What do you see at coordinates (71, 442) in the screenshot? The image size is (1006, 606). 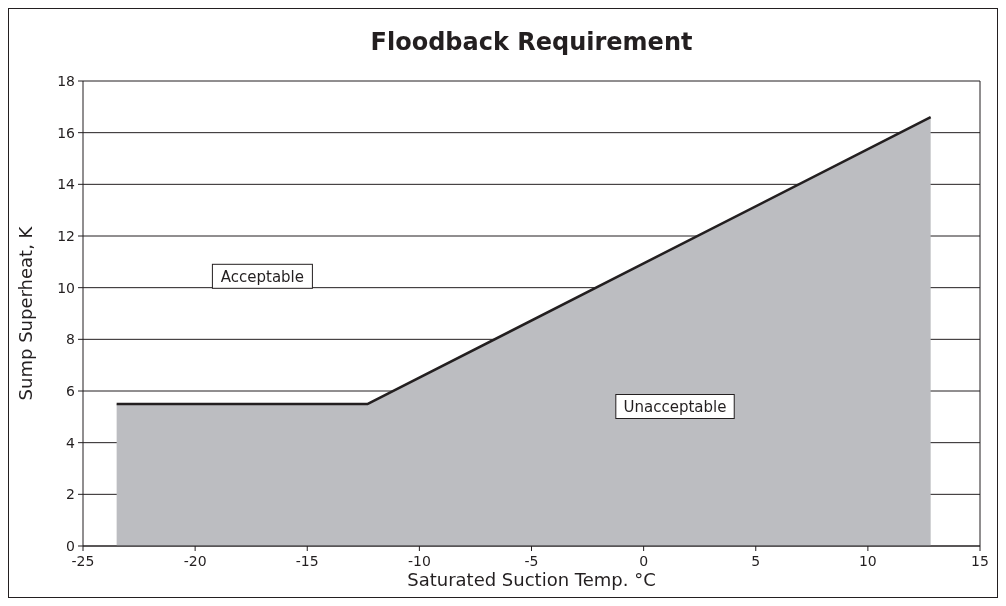 I see `y-tick-label: 4` at bounding box center [71, 442].